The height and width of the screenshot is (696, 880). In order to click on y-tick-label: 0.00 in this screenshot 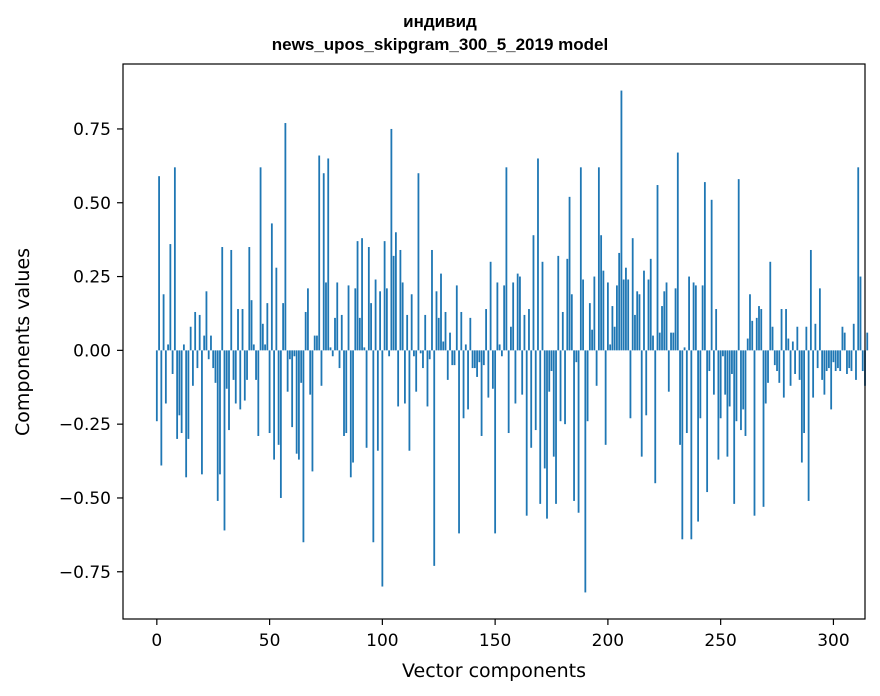, I will do `click(92, 351)`.